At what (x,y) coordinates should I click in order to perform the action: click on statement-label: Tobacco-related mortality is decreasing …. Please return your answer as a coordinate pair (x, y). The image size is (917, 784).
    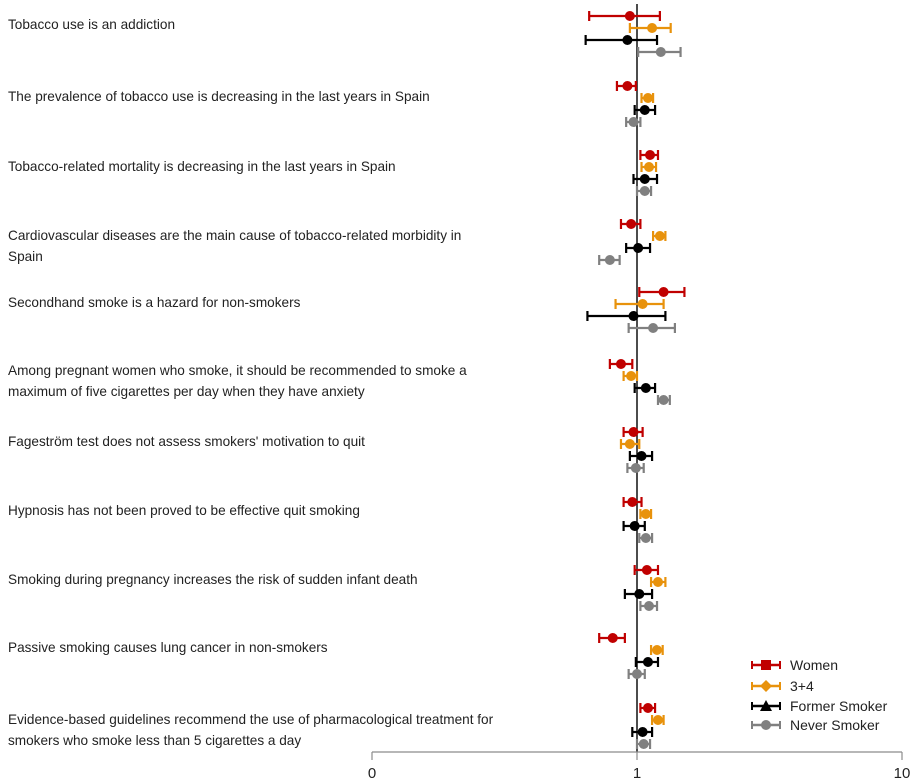
    Looking at the image, I should click on (202, 166).